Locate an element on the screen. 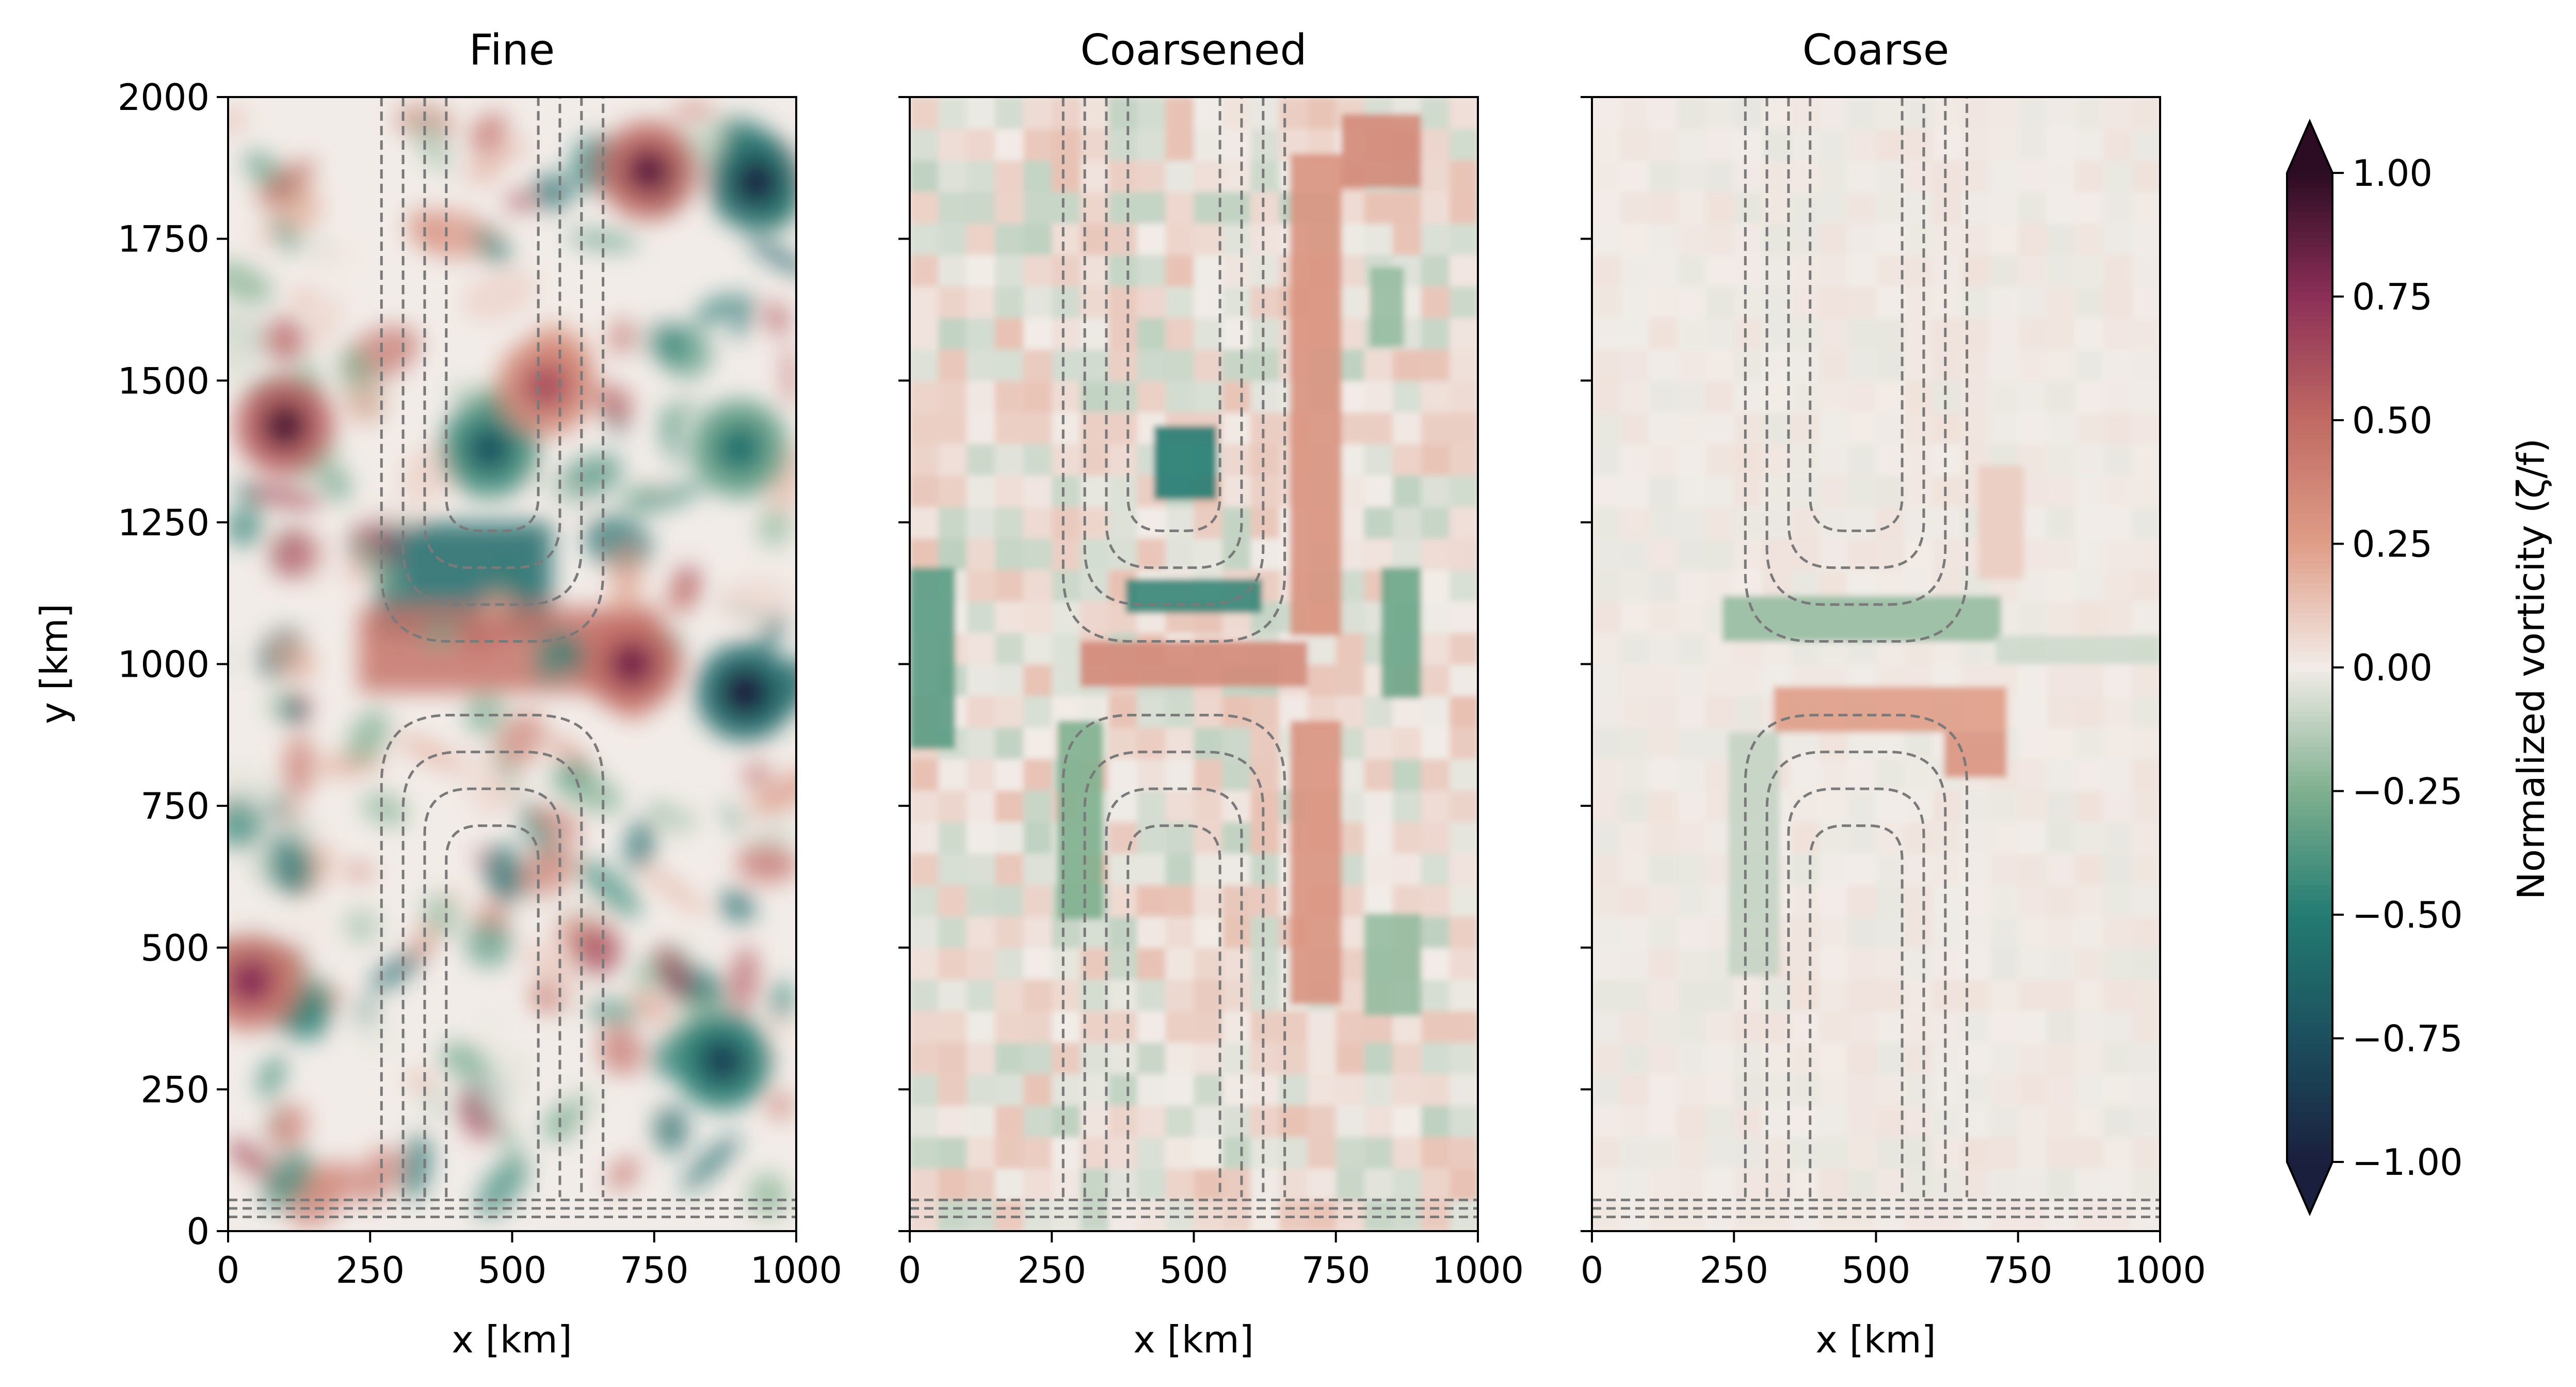  colorbar-tick-label: 1.00 is located at coordinates (2393, 173).